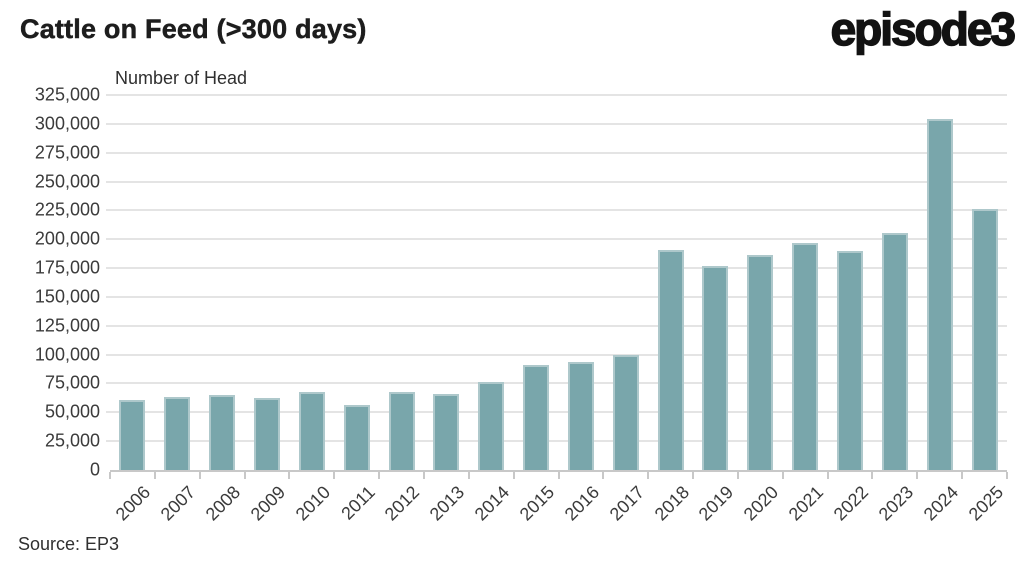 Image resolution: width=1024 pixels, height=568 pixels. I want to click on x-tick-label: 2015, so click(537, 503).